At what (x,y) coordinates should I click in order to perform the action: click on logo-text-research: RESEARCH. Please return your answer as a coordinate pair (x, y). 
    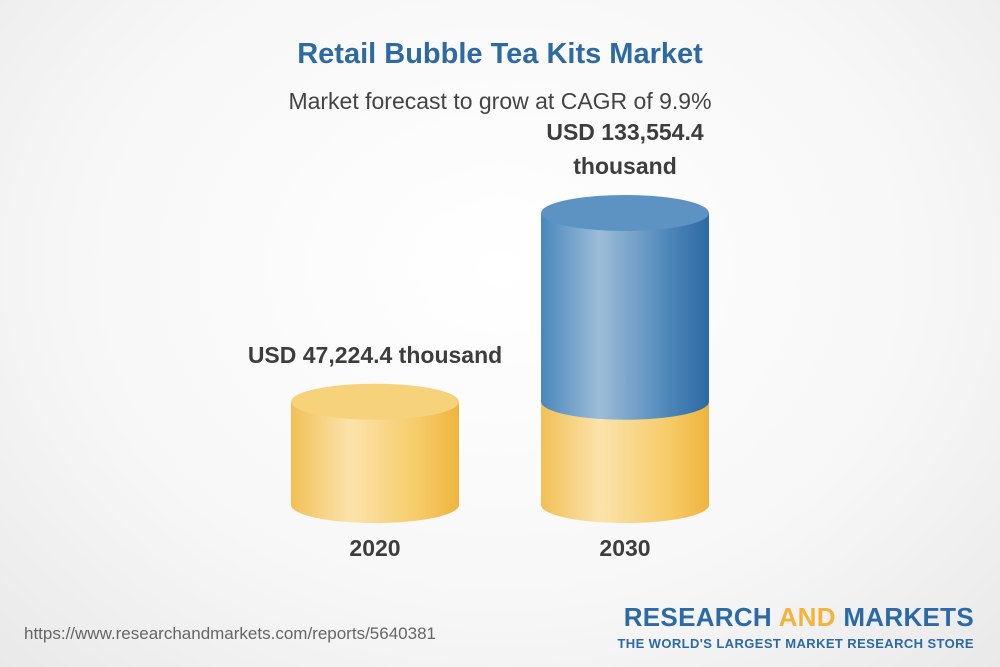
    Looking at the image, I should click on (701, 617).